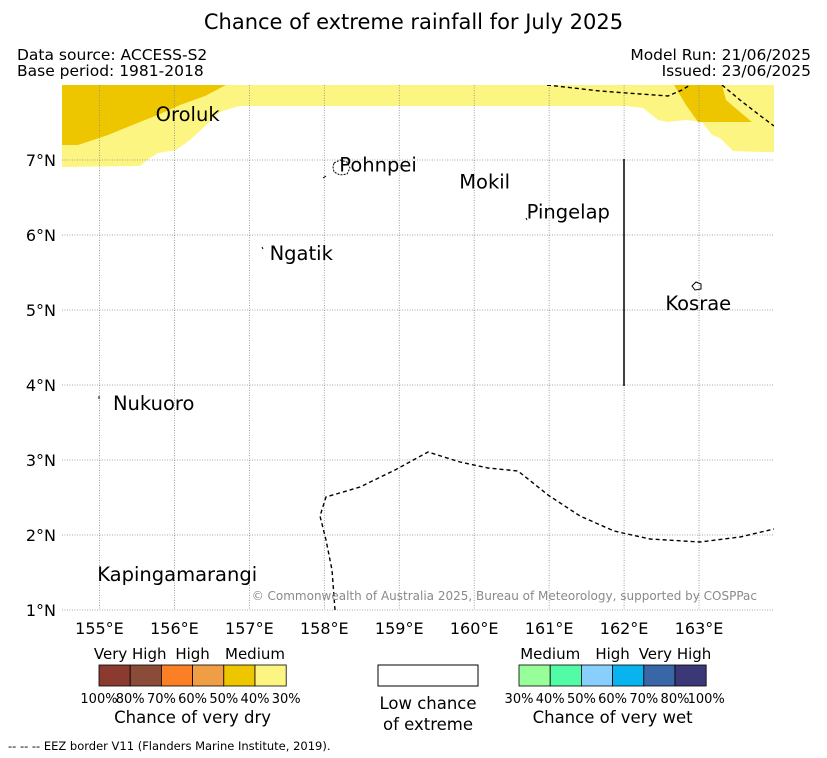  What do you see at coordinates (41, 160) in the screenshot?
I see `lat-tick-label-6: 7°N` at bounding box center [41, 160].